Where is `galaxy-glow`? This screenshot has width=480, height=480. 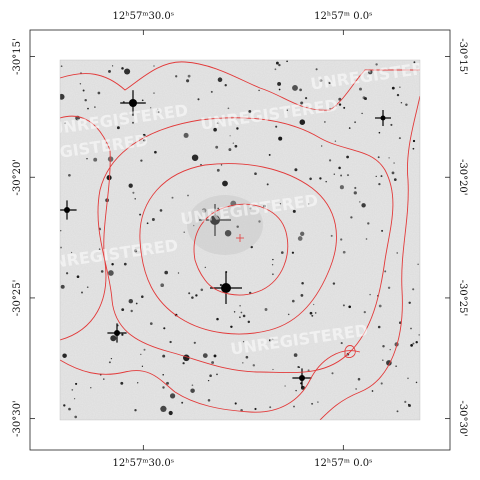 galaxy-glow is located at coordinates (225, 225).